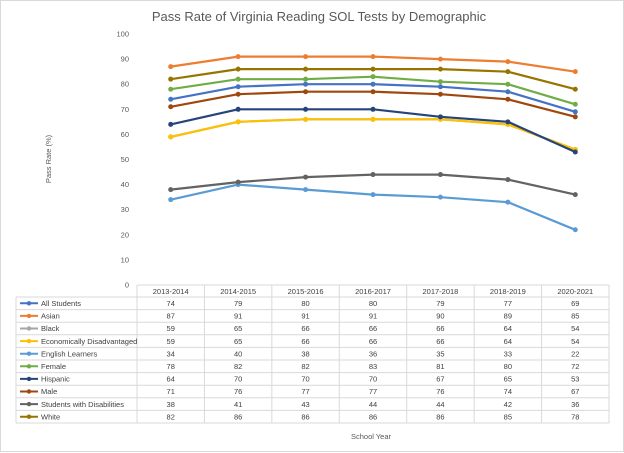 This screenshot has width=624, height=453. What do you see at coordinates (29, 341) in the screenshot?
I see `legend-marker-economically-disadvantaged` at bounding box center [29, 341].